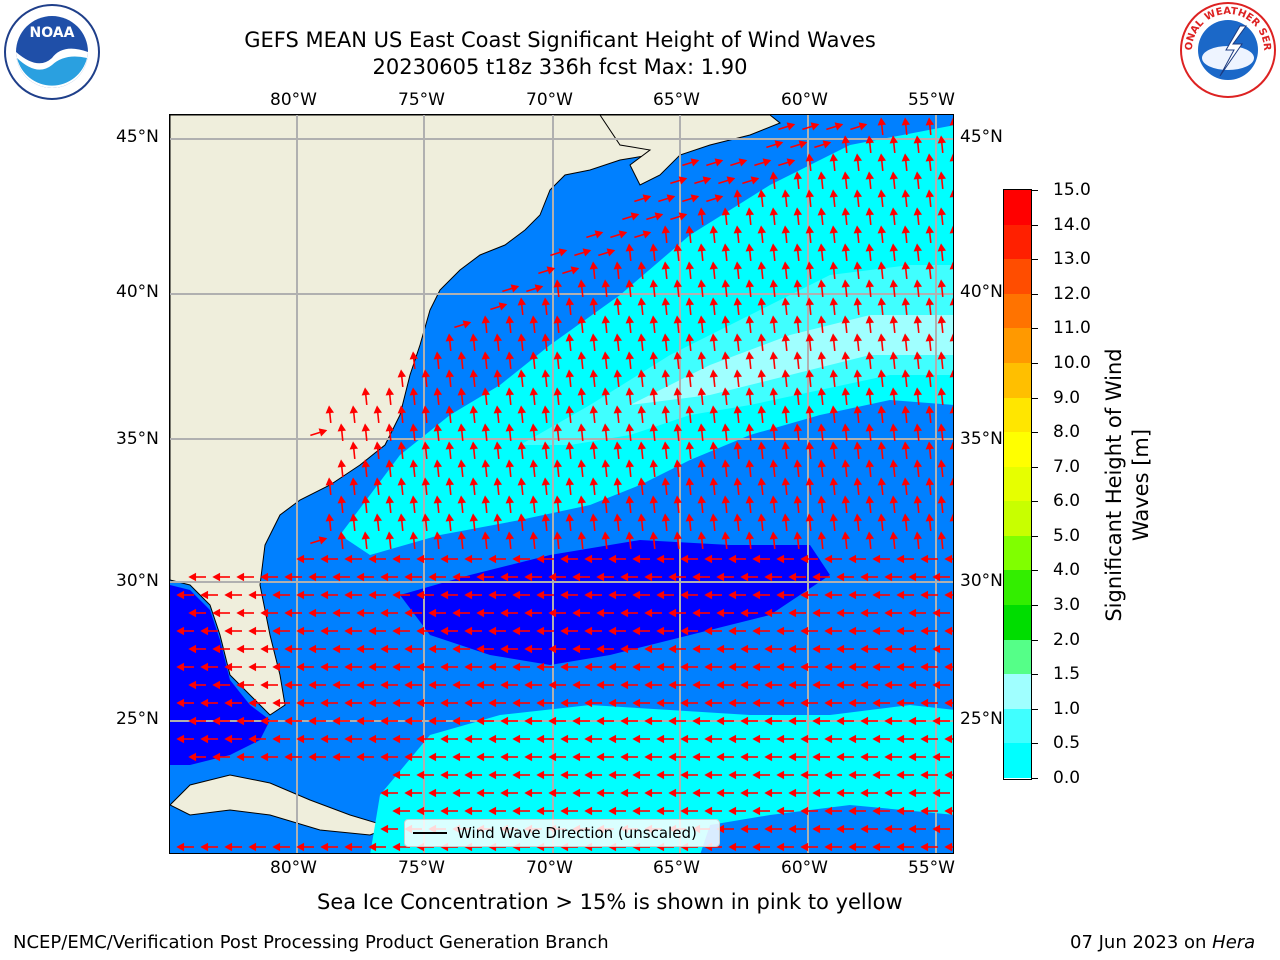  What do you see at coordinates (1226, 50) in the screenshot?
I see `nws-logo: NATIONAL WEATHER SERVICE` at bounding box center [1226, 50].